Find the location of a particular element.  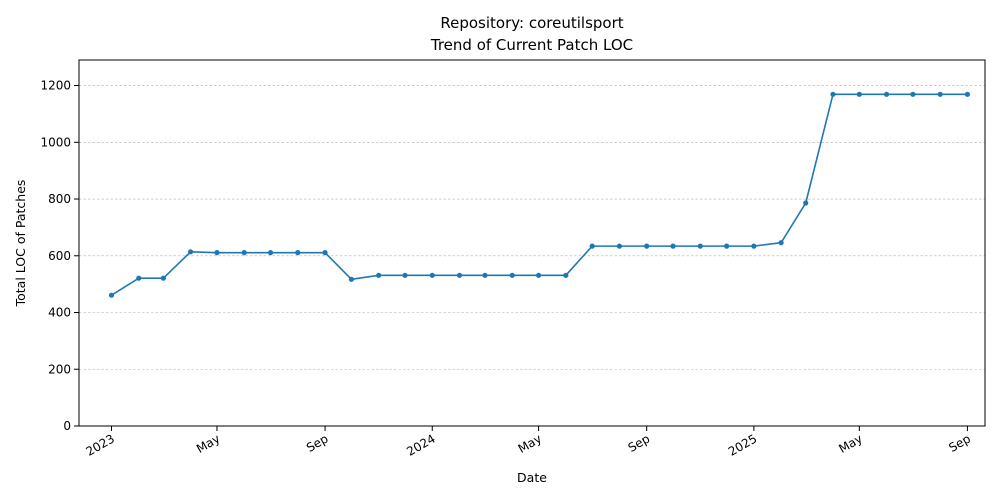

x-tick-label: 2025 is located at coordinates (742, 444).